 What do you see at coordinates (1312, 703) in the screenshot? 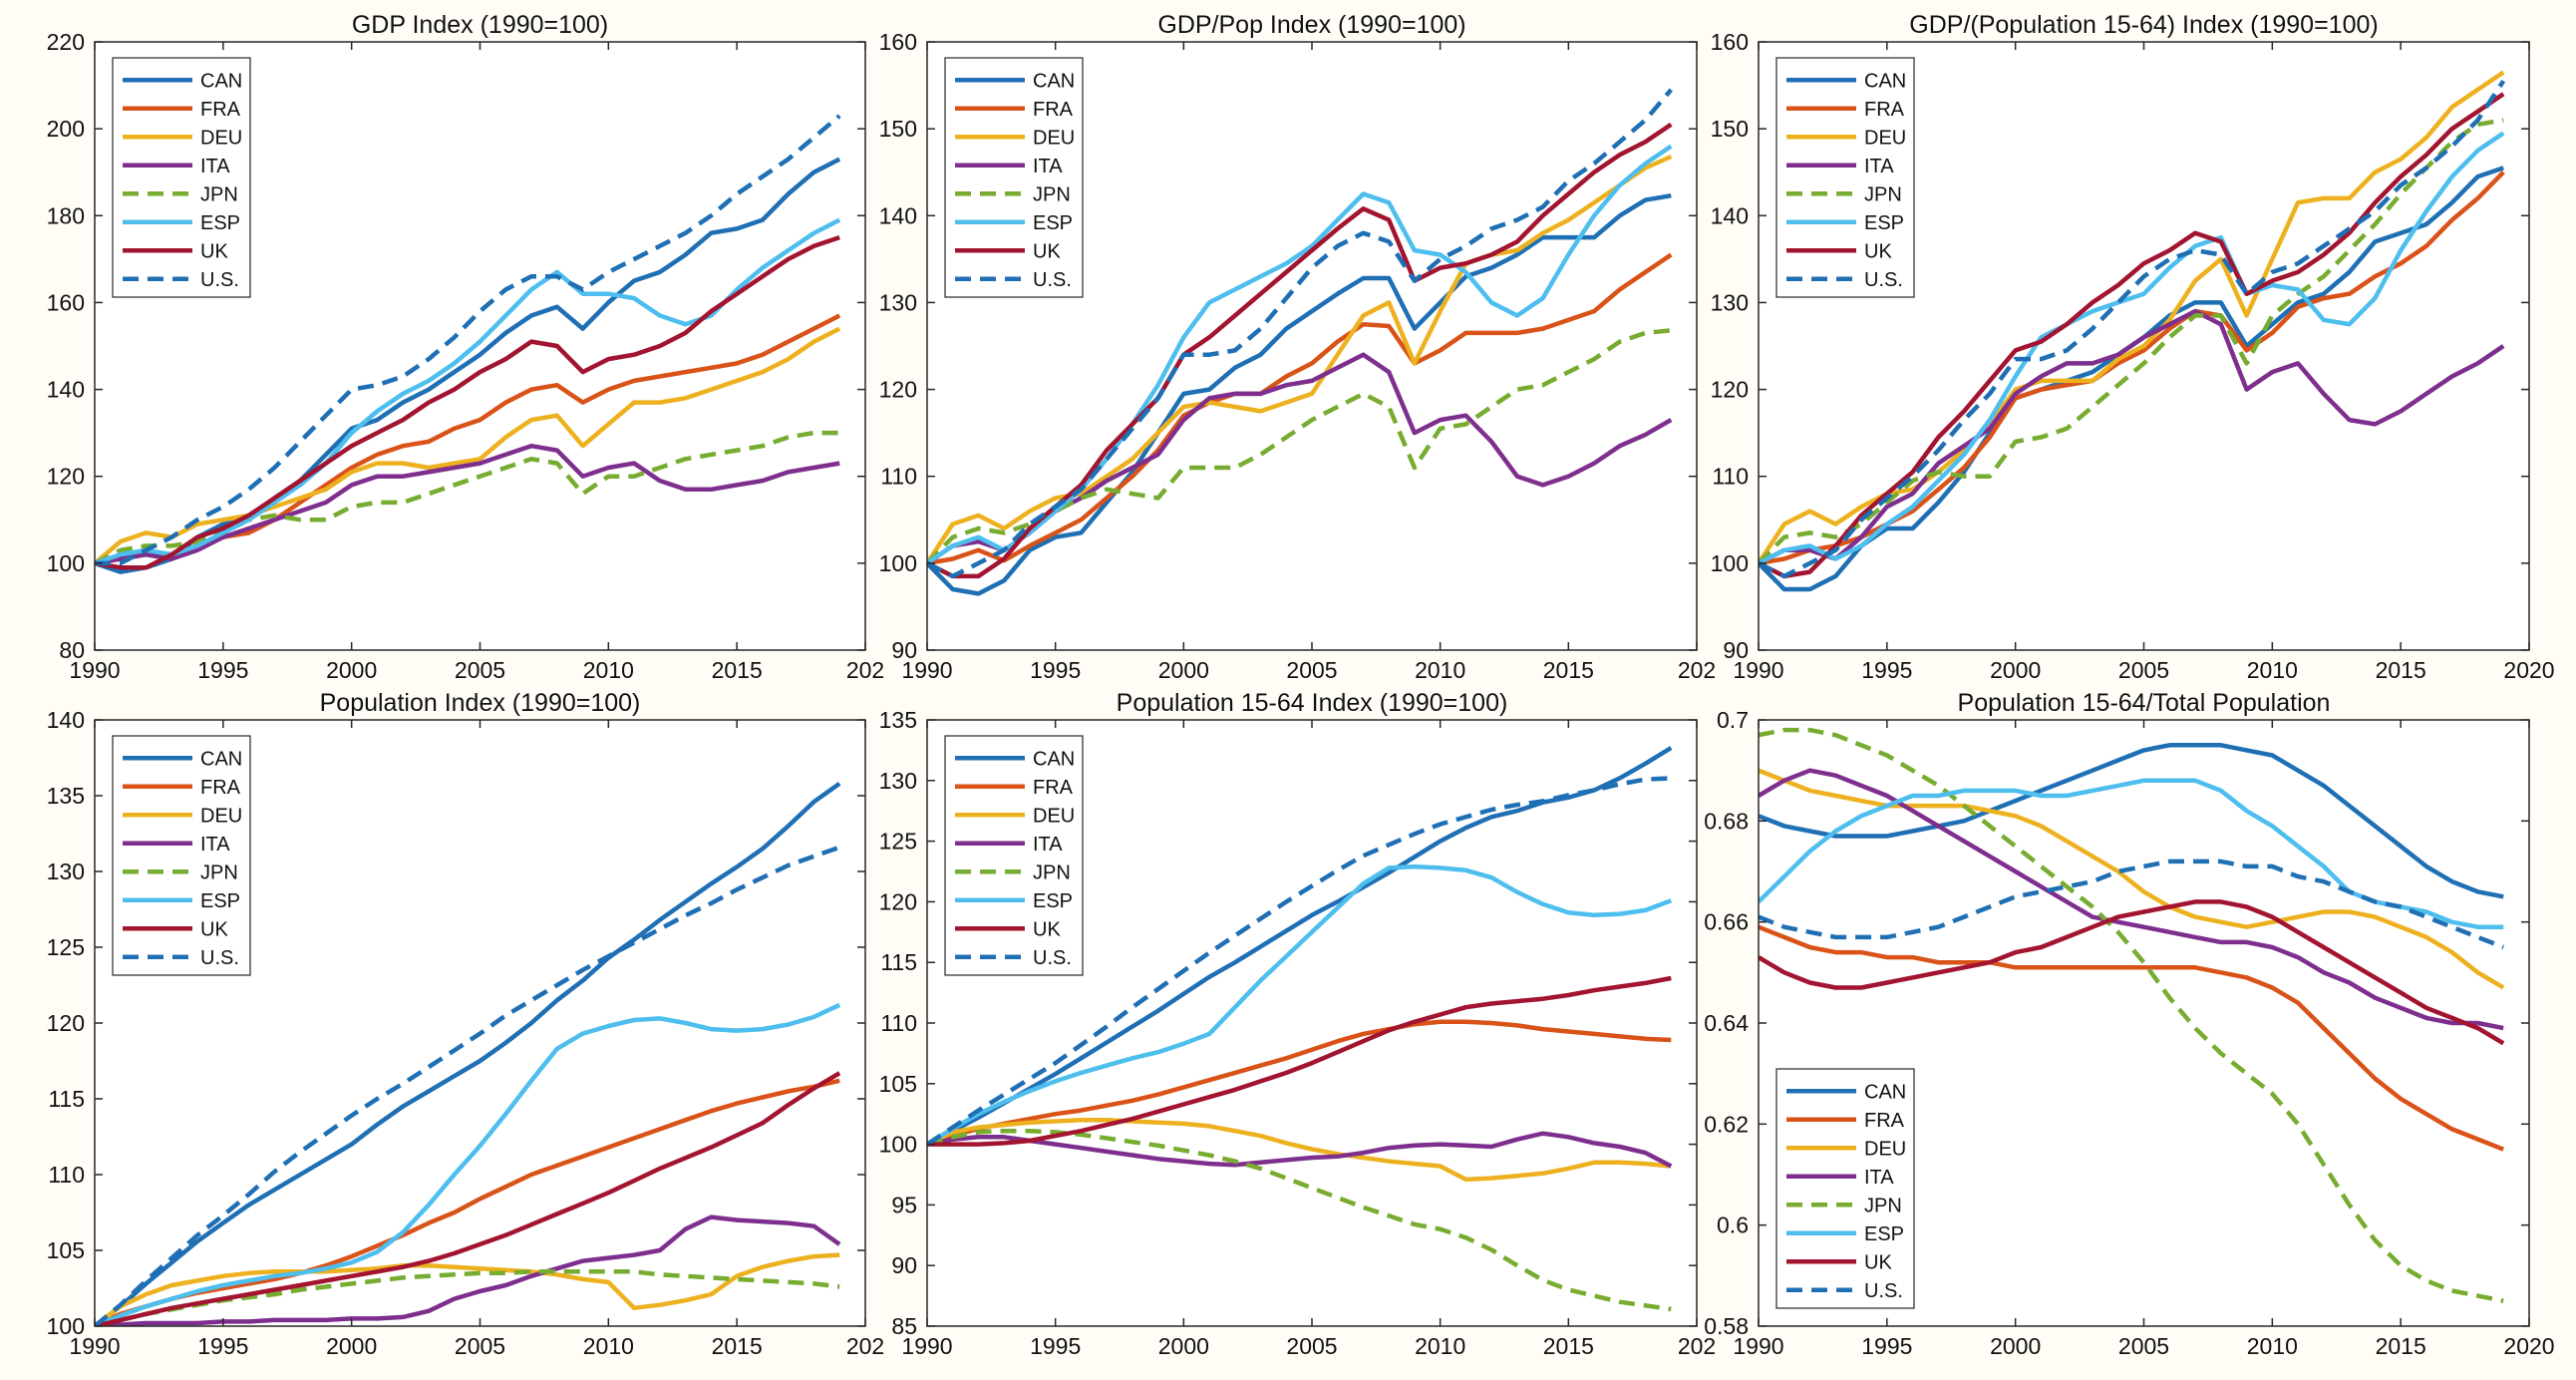
I see `chart-title: Population 15-64 Index (1990=100)` at bounding box center [1312, 703].